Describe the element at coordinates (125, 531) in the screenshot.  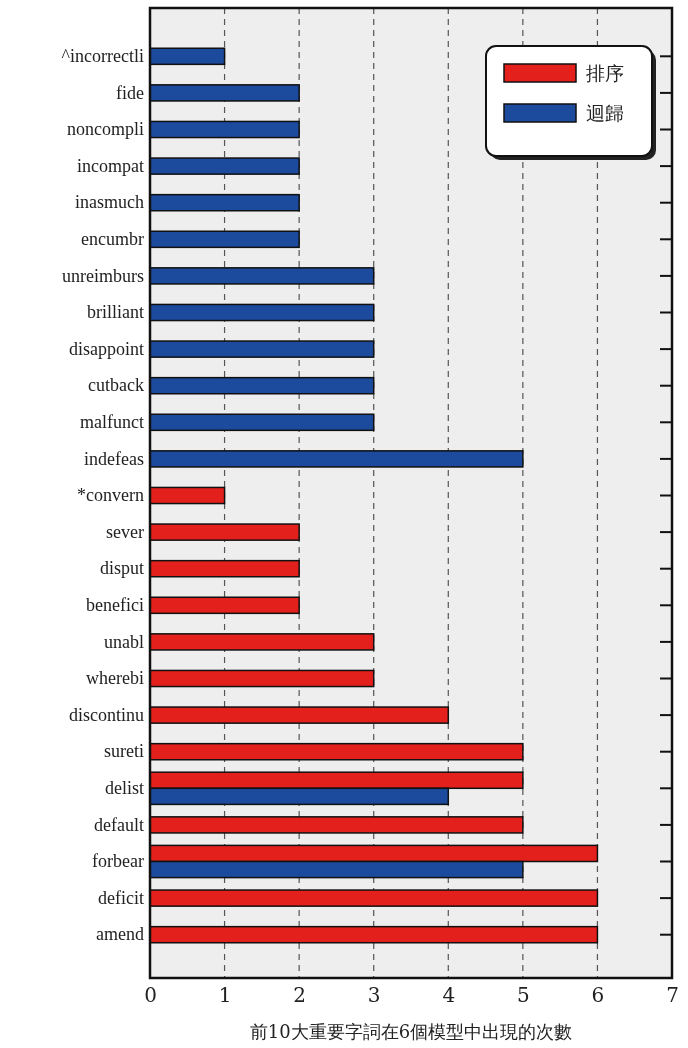
I see `y-tick-label: sever` at that location.